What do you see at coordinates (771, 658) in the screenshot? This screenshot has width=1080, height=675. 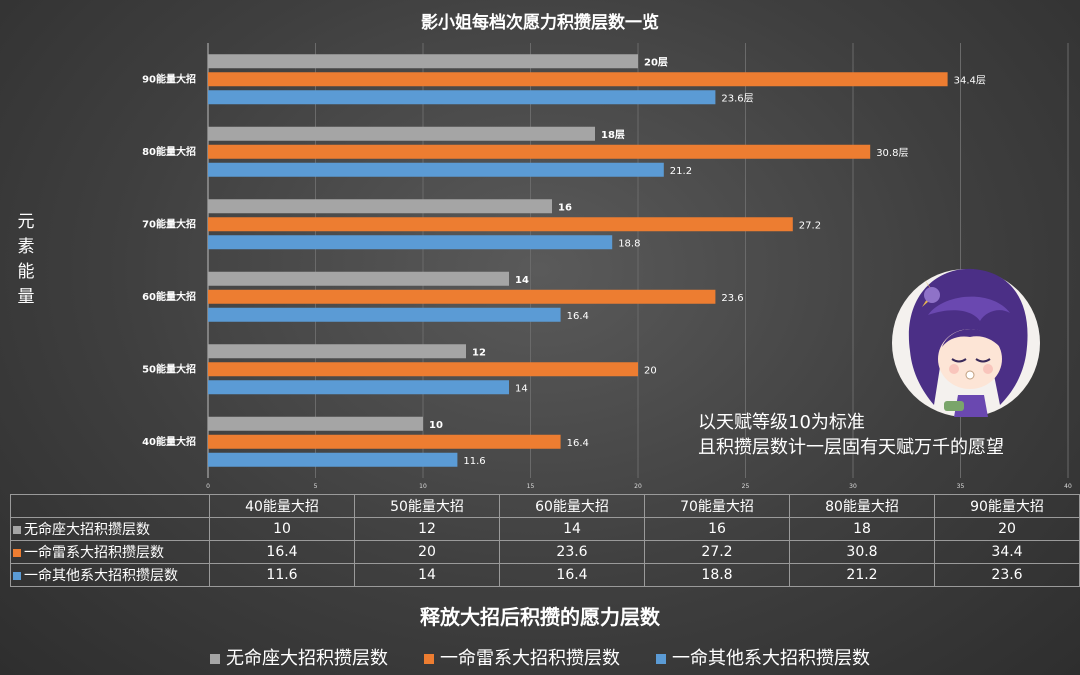 I see `legend-label: 一命其他系大招积攒层数` at bounding box center [771, 658].